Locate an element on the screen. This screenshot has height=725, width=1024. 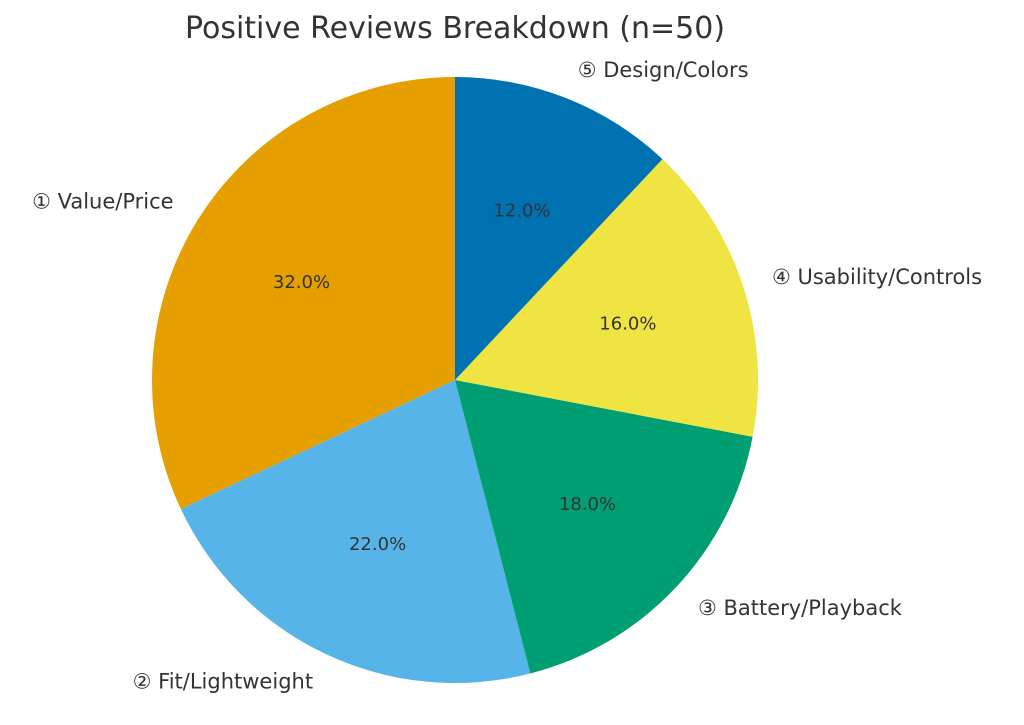
percent-label-1: 32.0% is located at coordinates (301, 282).